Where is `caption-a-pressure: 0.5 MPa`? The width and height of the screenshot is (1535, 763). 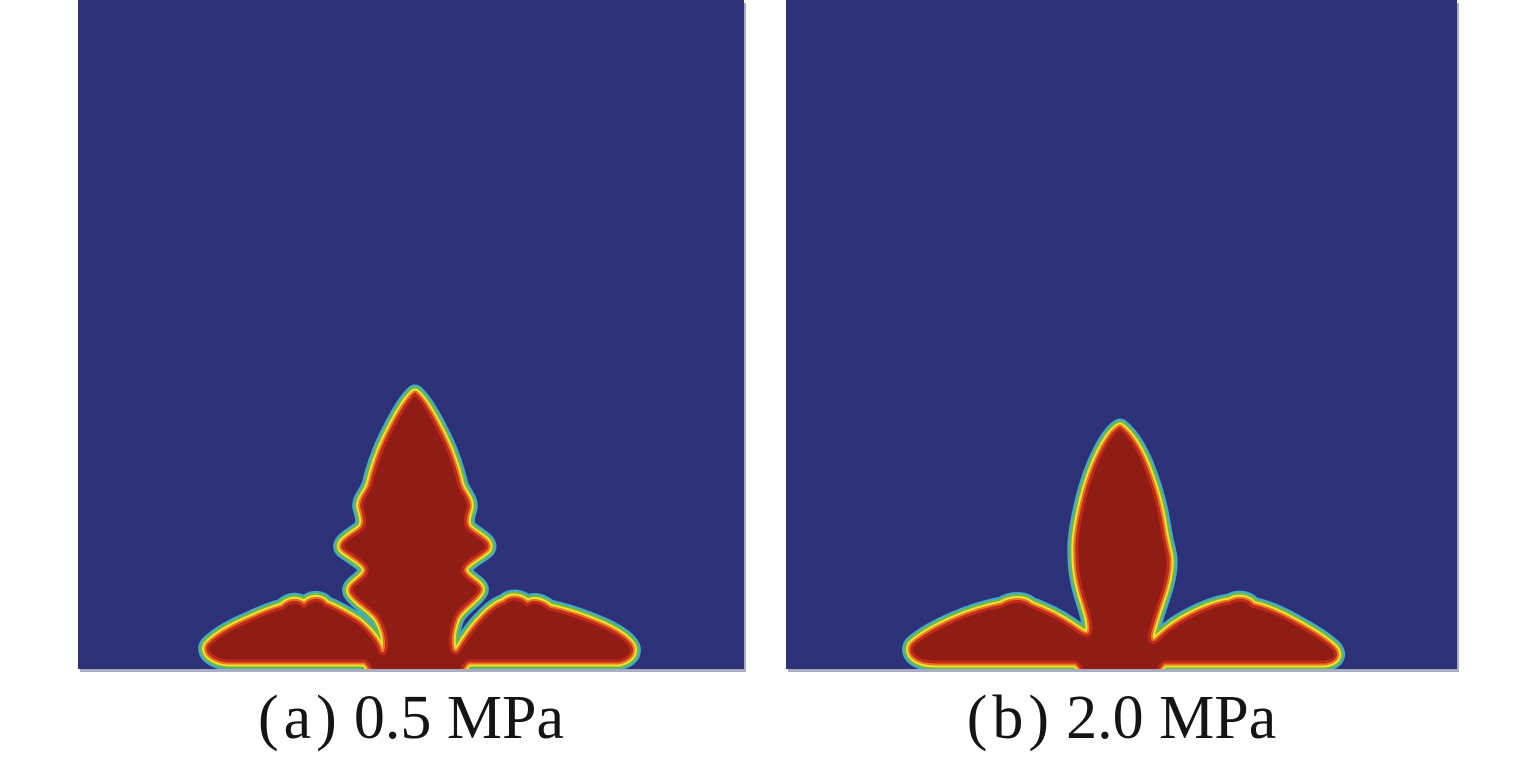 caption-a-pressure: 0.5 MPa is located at coordinates (458, 718).